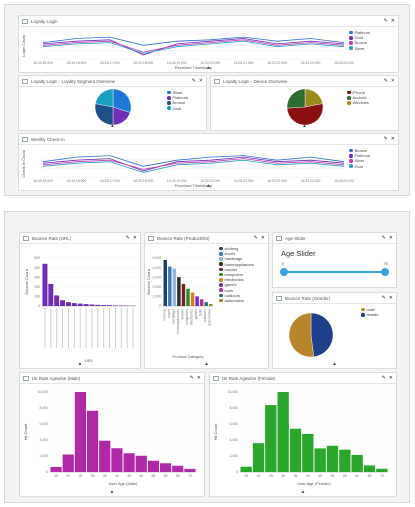  Describe the element at coordinates (236, 279) in the screenshot. I see `legend-item: electronics` at that location.